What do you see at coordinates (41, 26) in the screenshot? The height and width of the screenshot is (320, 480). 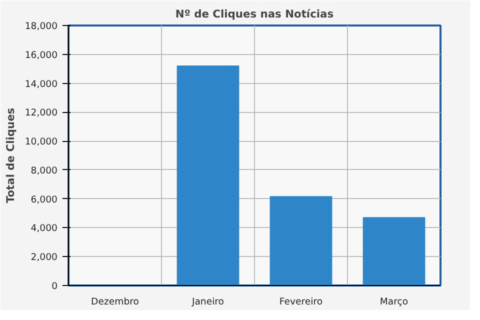 I see `y-tick-label: 18,000` at bounding box center [41, 26].